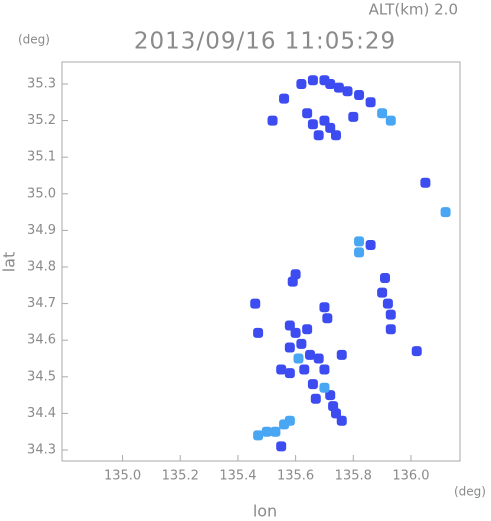 The height and width of the screenshot is (521, 491). What do you see at coordinates (180, 476) in the screenshot?
I see `x-tick-label: 135.2` at bounding box center [180, 476].